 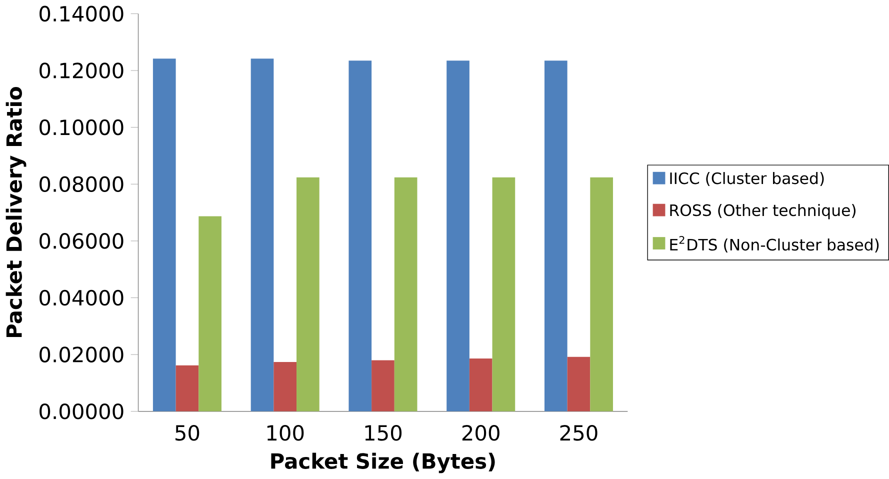 What do you see at coordinates (16, 212) in the screenshot?
I see `y-axis-title: Packet Delivery Ratio` at bounding box center [16, 212].